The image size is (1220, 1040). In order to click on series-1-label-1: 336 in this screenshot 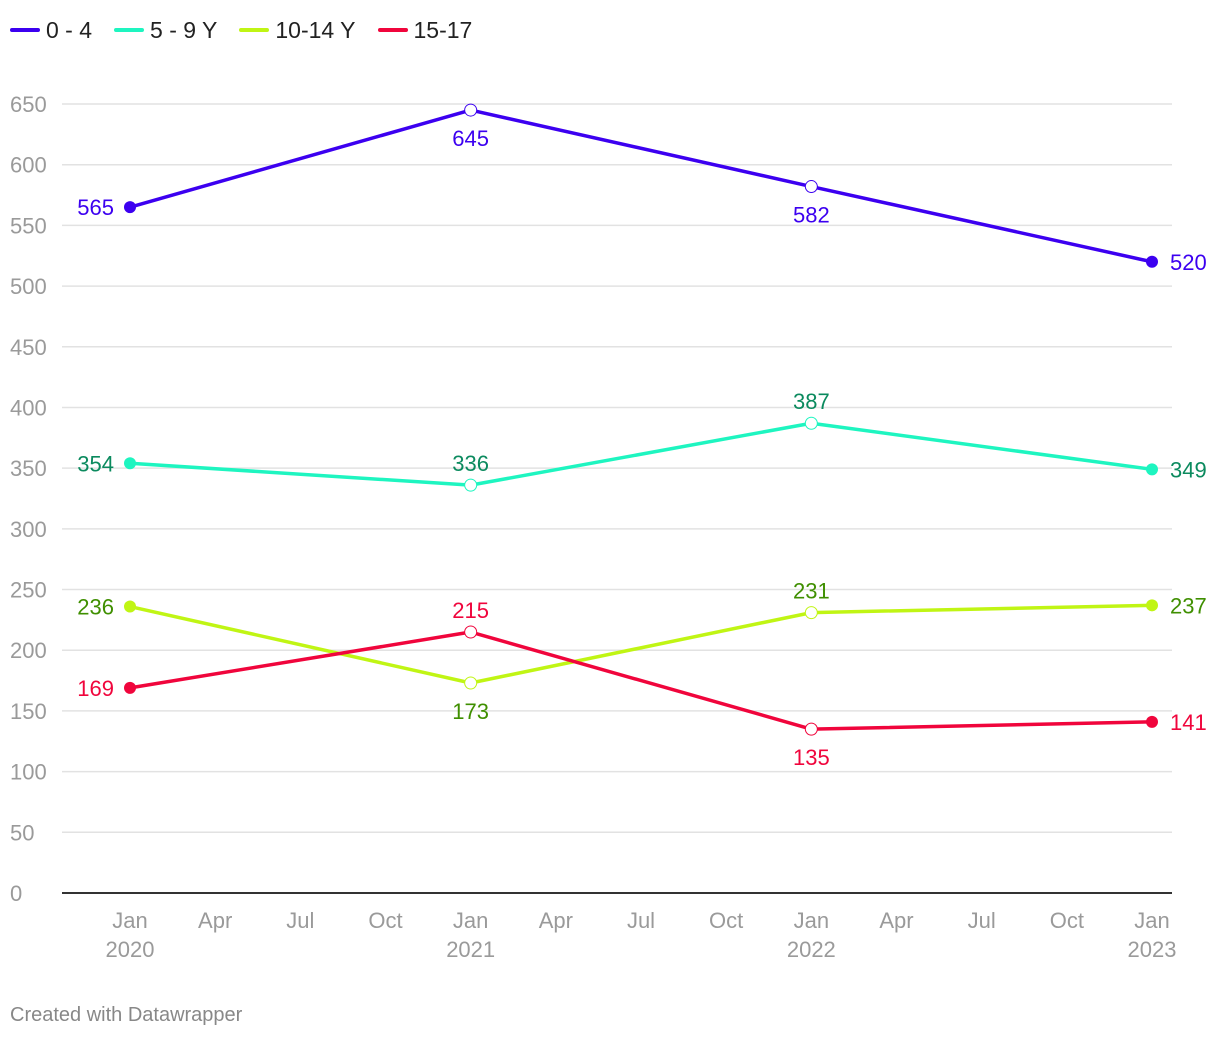, I will do `click(470, 463)`.